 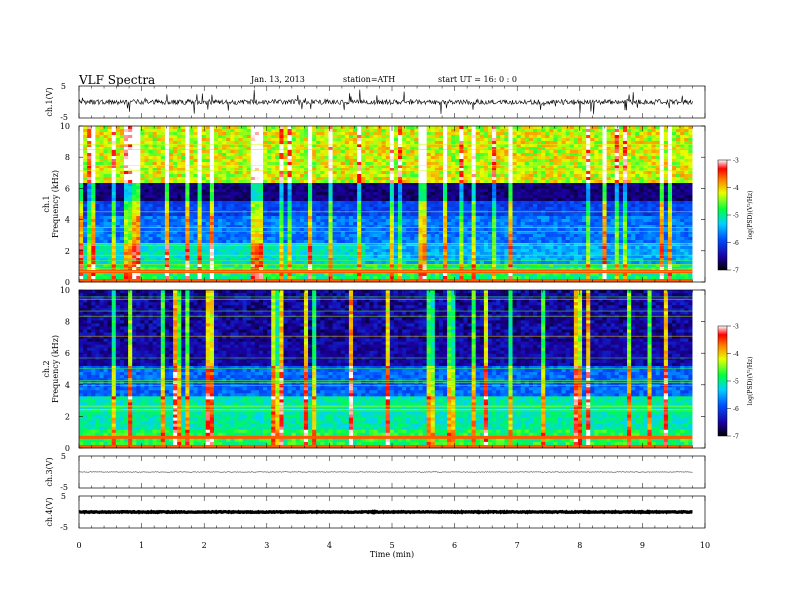 I want to click on ch3-waveform-ylabel: ch.3(V), so click(x=49, y=471).